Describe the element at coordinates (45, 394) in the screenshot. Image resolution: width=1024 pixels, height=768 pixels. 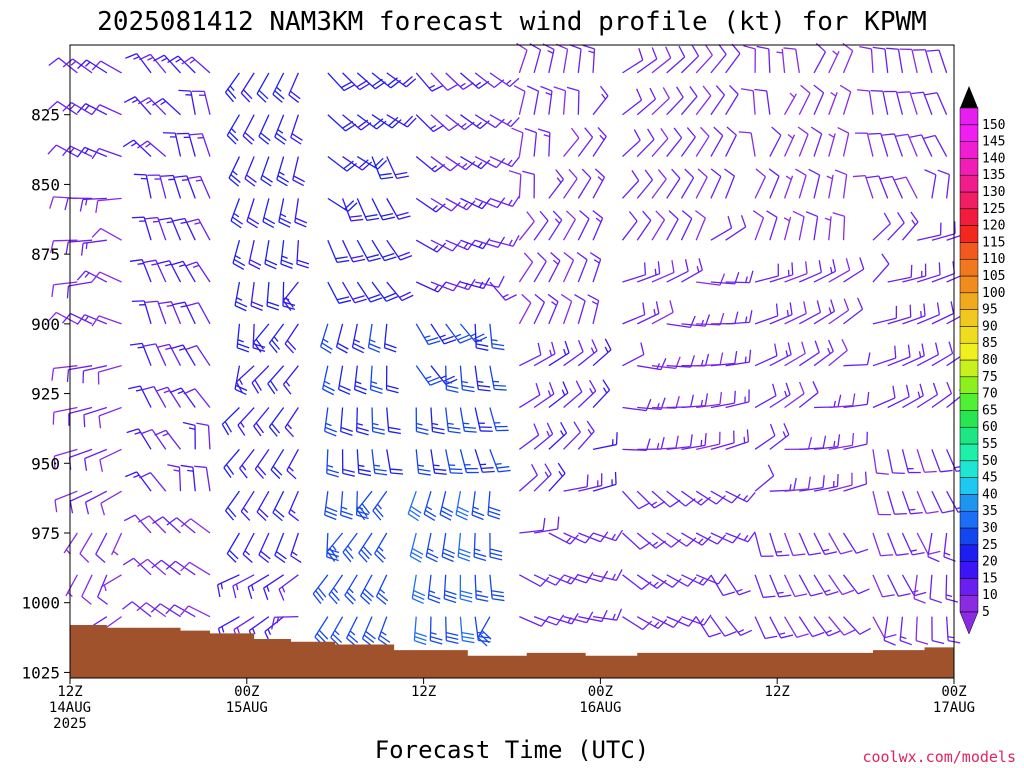
I see `y-axis: 825 850 875 900 925 950 975 1000 1025` at that location.